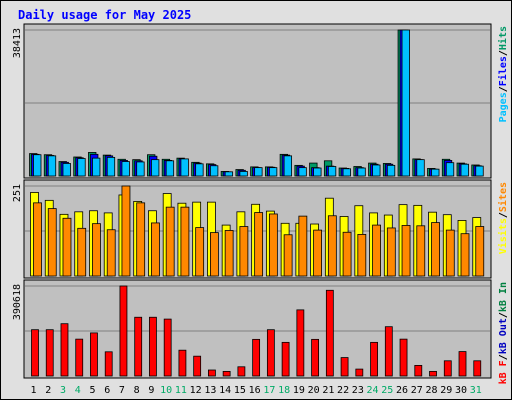 This screenshot has width=512, height=404. I want to click on x-tick-label-day-12: 12, so click(196, 390).